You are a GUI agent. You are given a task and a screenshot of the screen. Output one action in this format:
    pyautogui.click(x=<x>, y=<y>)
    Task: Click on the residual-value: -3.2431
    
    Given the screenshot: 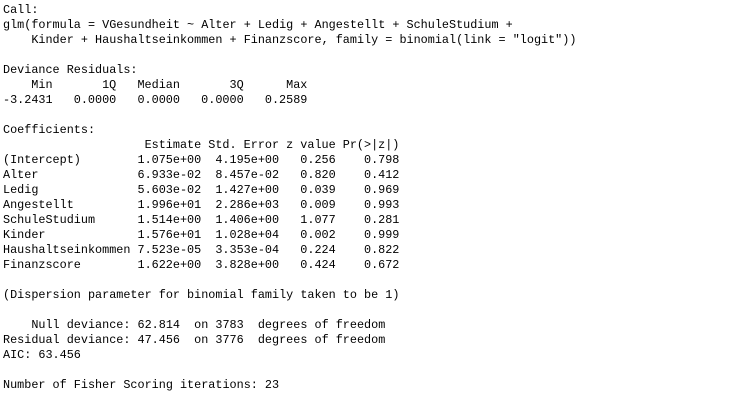 What is the action you would take?
    pyautogui.click(x=28, y=100)
    